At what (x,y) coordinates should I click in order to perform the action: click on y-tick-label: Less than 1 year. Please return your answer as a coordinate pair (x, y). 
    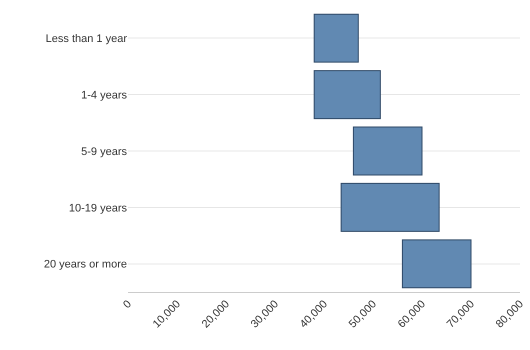
    Looking at the image, I should click on (87, 39).